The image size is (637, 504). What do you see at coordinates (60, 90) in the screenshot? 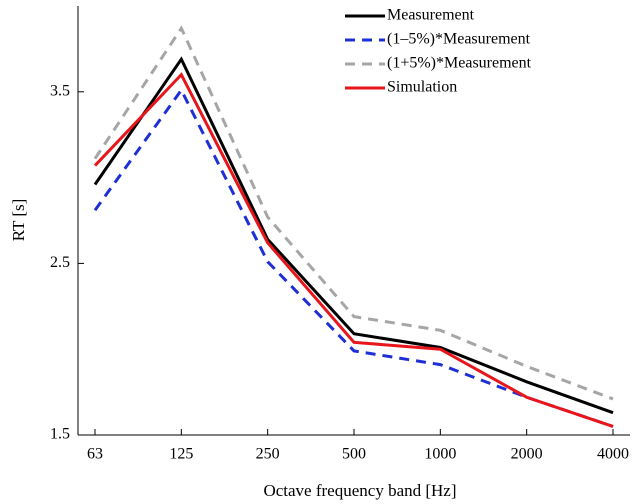
I see `y-tick-label: 3.5` at bounding box center [60, 90].